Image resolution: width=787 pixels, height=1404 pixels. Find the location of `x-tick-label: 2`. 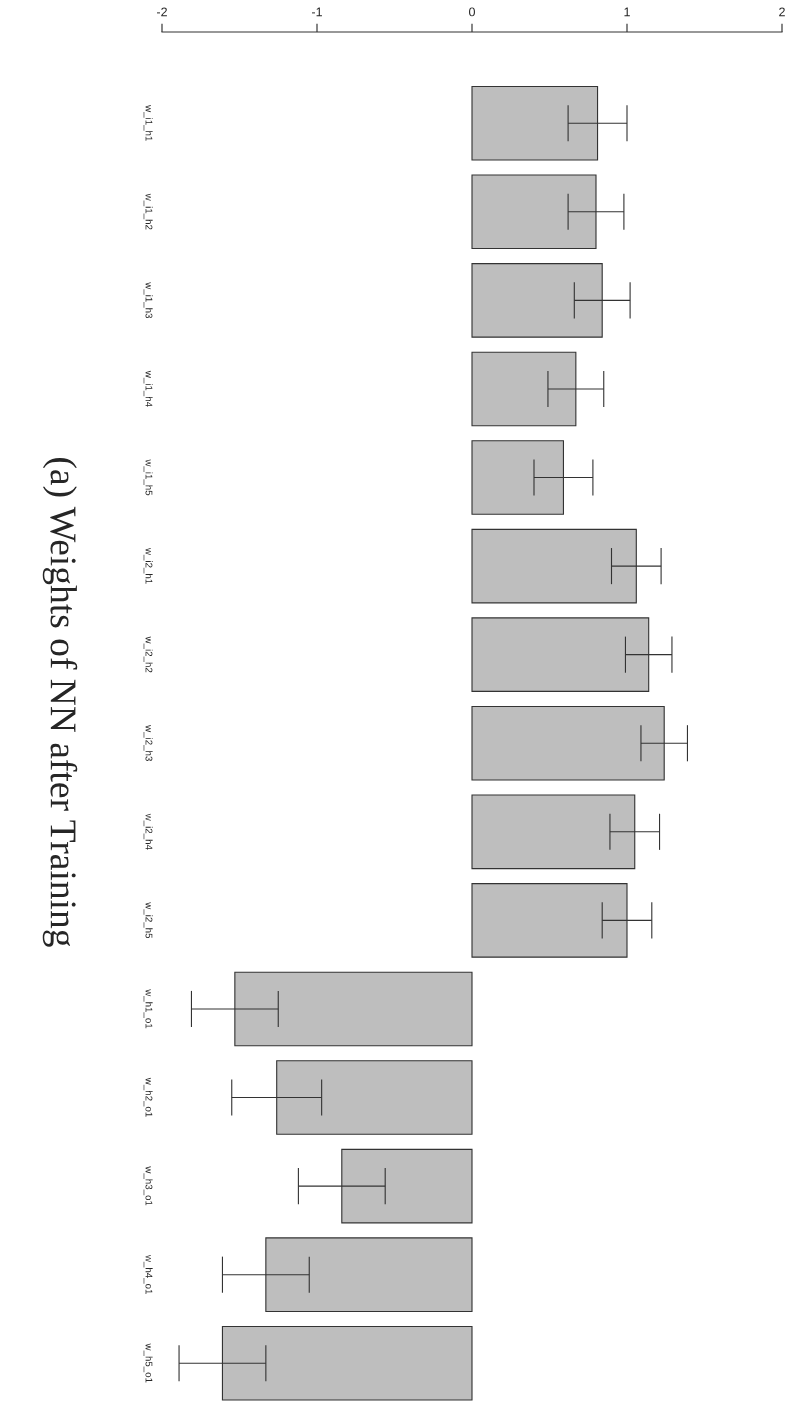

x-tick-label: 2 is located at coordinates (782, 12).